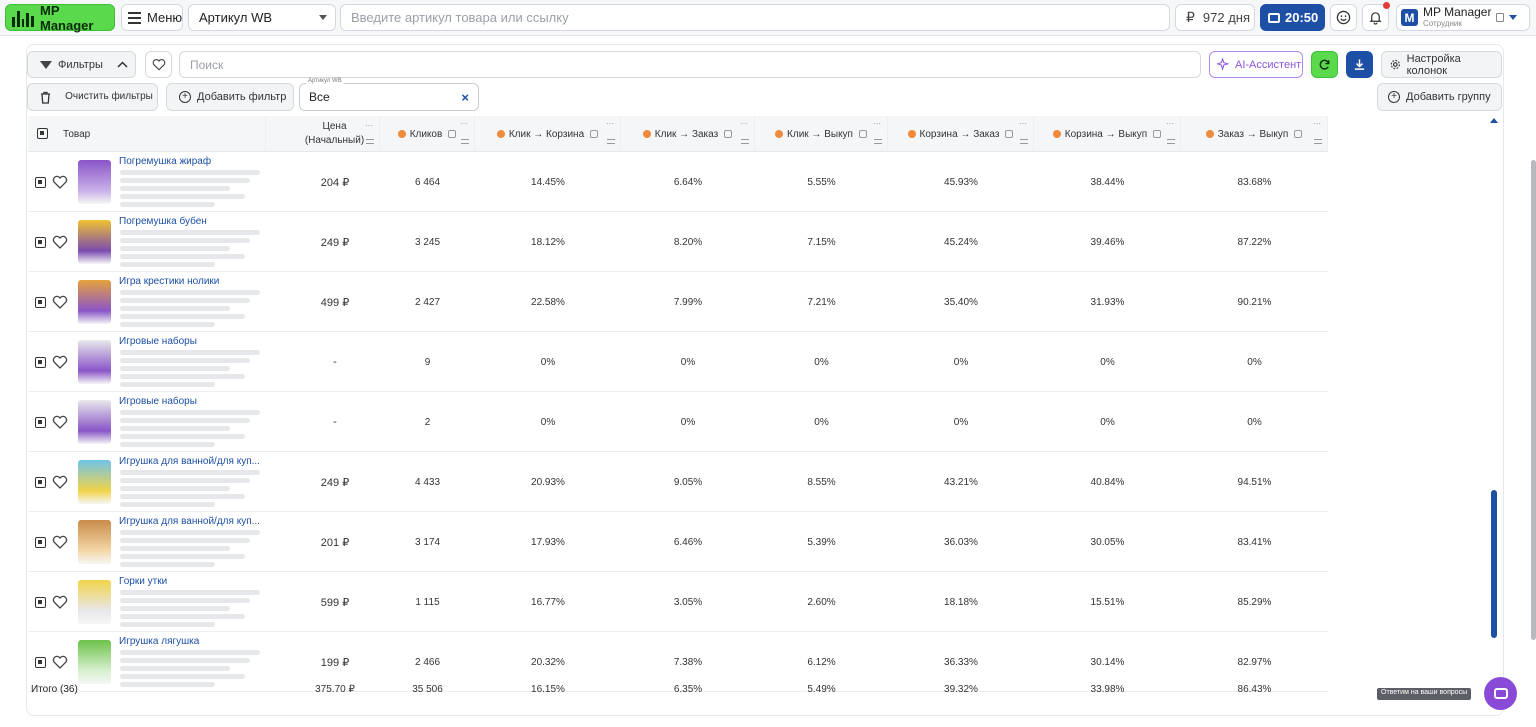  Describe the element at coordinates (1463, 17) in the screenshot. I see `account-button: M MP Manager Сотрудник` at that location.